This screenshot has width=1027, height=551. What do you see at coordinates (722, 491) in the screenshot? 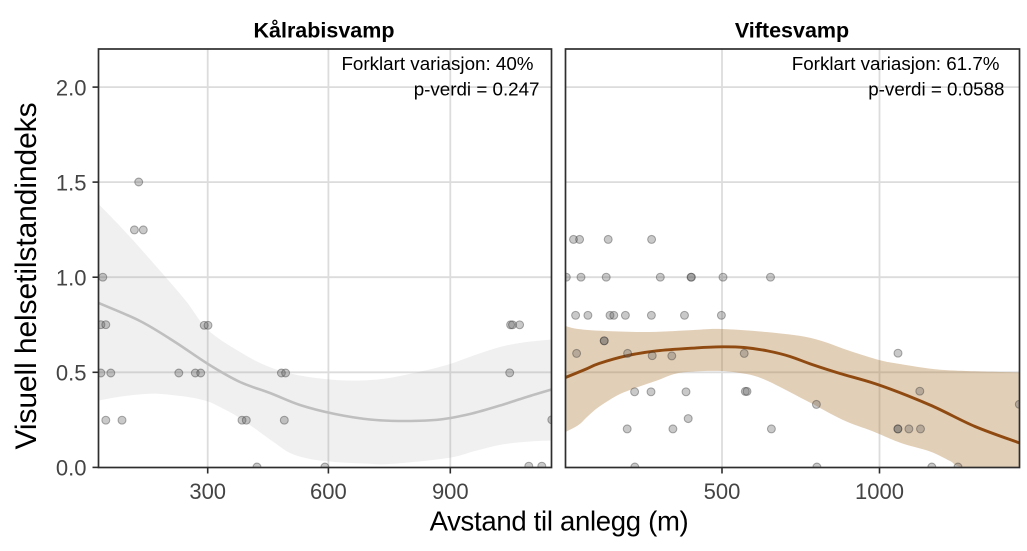
I see `svg-text: 500` at bounding box center [722, 491].